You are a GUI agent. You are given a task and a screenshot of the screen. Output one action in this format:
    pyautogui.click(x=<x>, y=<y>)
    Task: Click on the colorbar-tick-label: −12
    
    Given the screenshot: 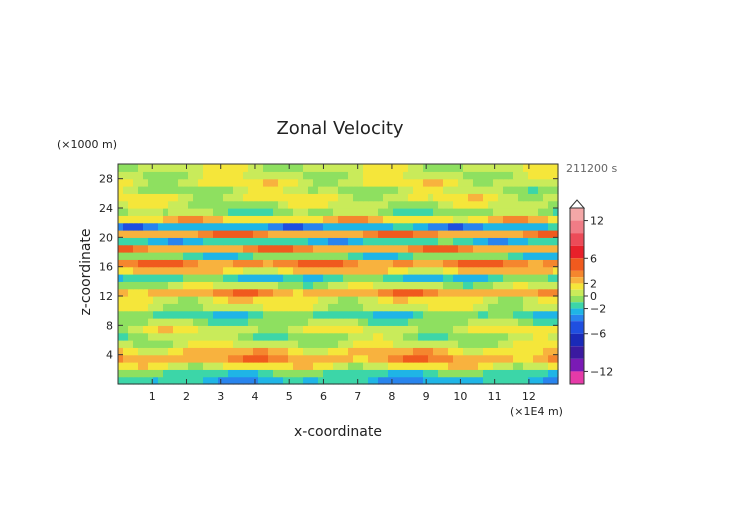 What is the action you would take?
    pyautogui.click(x=601, y=371)
    